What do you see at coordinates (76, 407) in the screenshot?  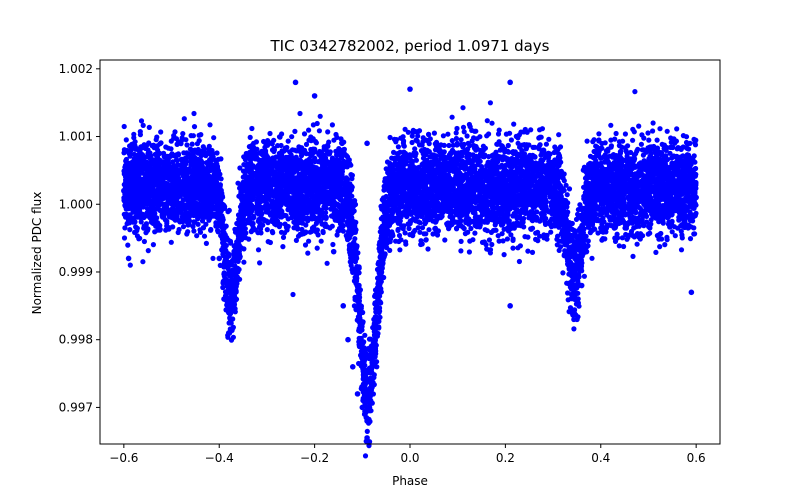 I see `y-tick-label: 0.997` at bounding box center [76, 407].